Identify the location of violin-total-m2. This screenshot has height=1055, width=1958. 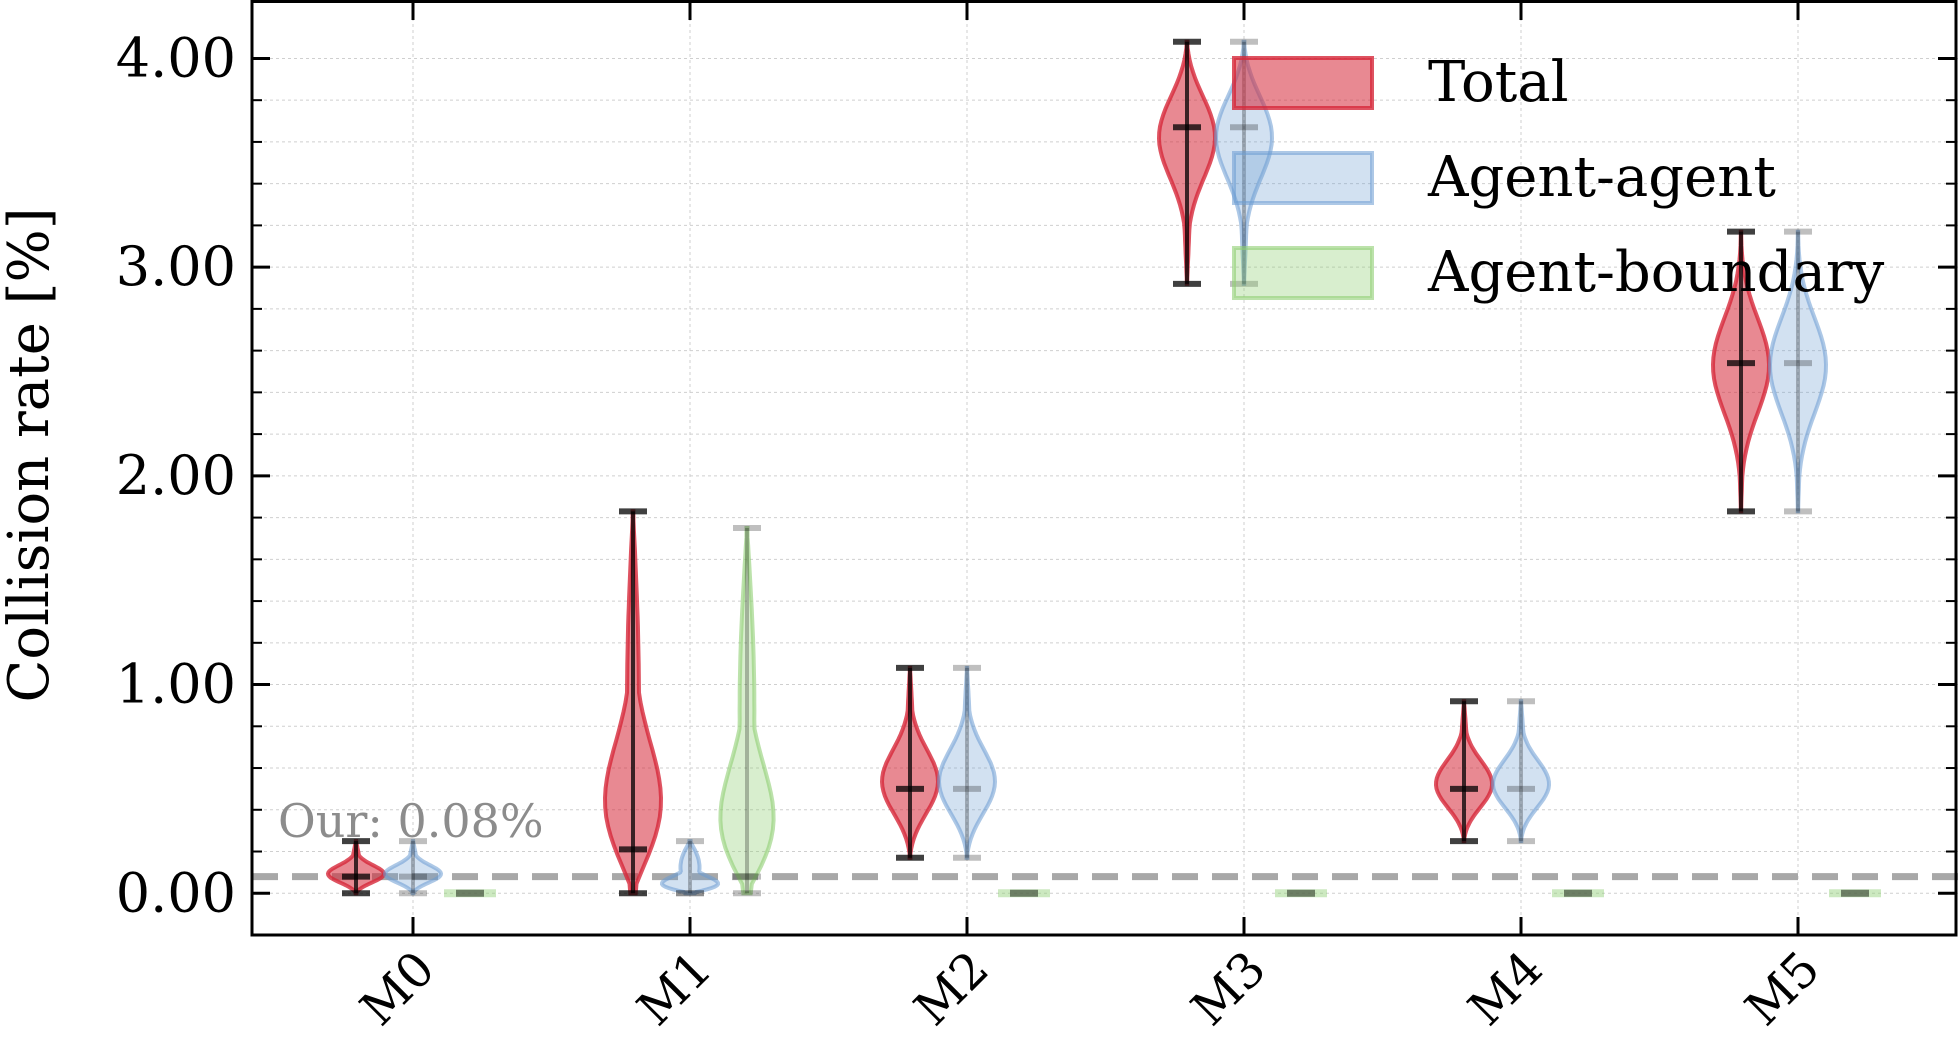
(910, 762).